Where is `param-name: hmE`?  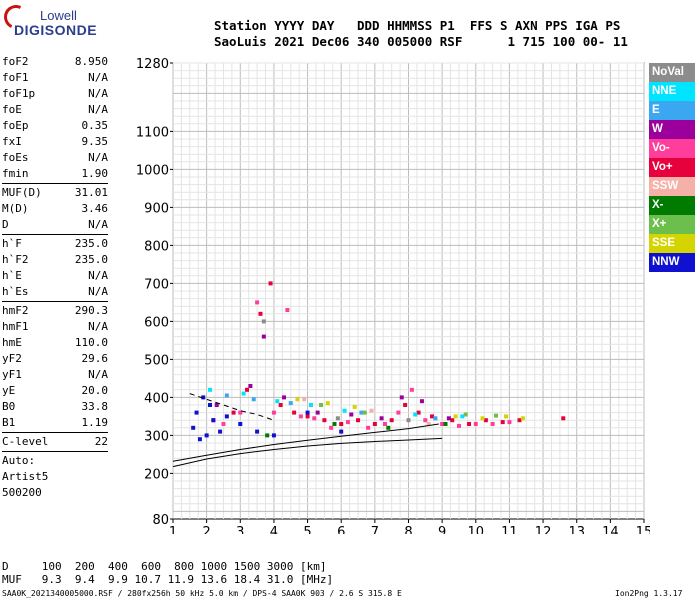 param-name: hmE is located at coordinates (12, 342).